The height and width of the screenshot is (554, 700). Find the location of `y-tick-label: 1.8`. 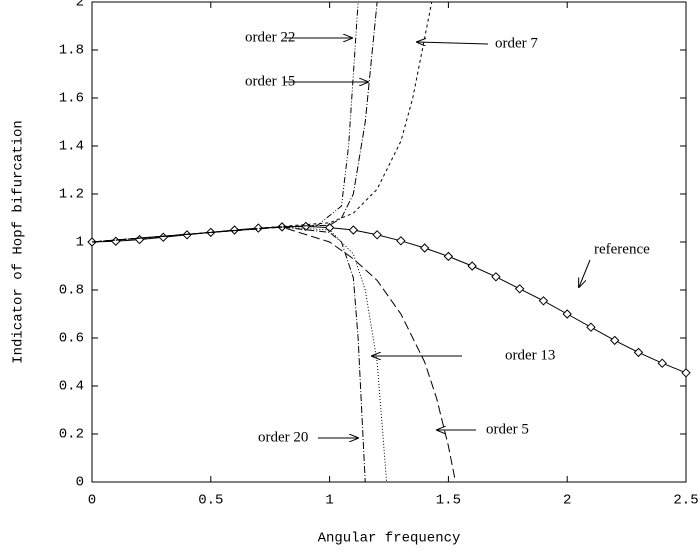

y-tick-label: 1.8 is located at coordinates (71, 51).